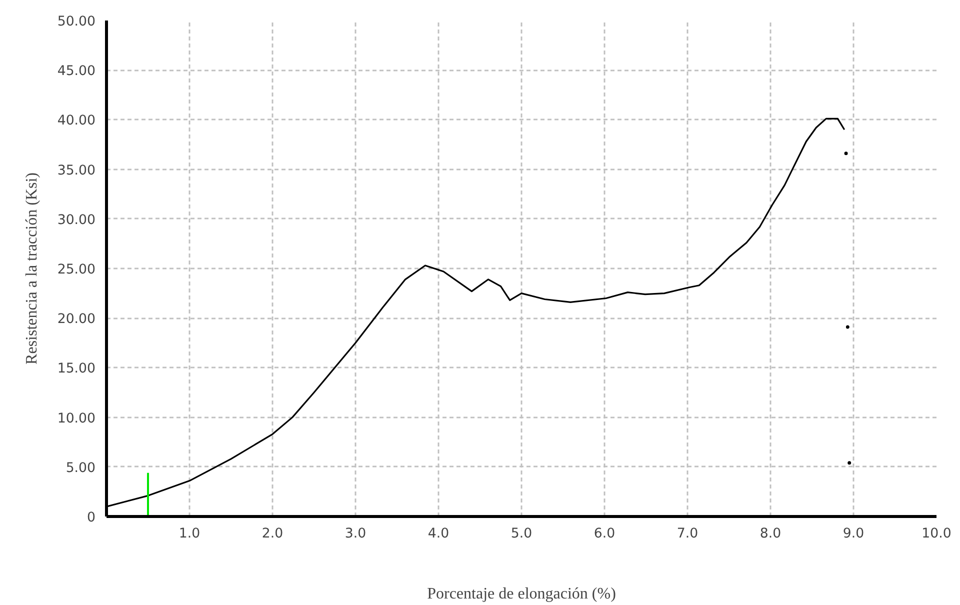 The height and width of the screenshot is (605, 960). I want to click on x-axis-title: Porcentaje de elongación (%), so click(521, 594).